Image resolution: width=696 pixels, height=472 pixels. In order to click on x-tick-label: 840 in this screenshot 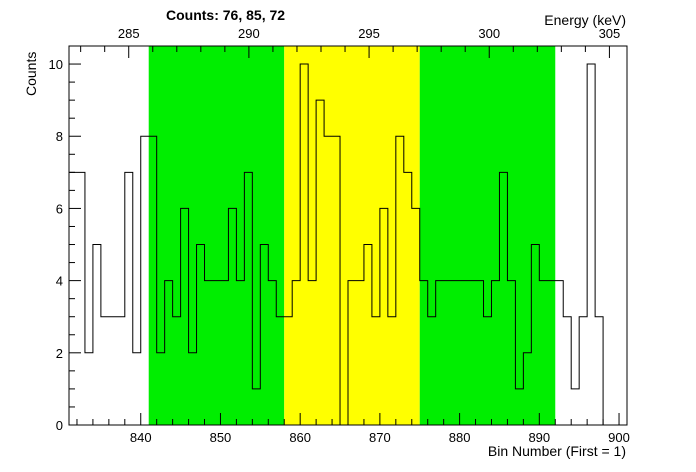, I will do `click(141, 437)`.